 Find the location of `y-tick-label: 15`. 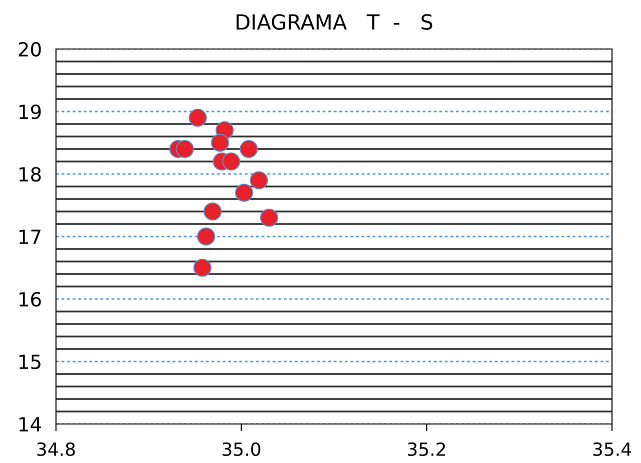

y-tick-label: 15 is located at coordinates (30, 362).